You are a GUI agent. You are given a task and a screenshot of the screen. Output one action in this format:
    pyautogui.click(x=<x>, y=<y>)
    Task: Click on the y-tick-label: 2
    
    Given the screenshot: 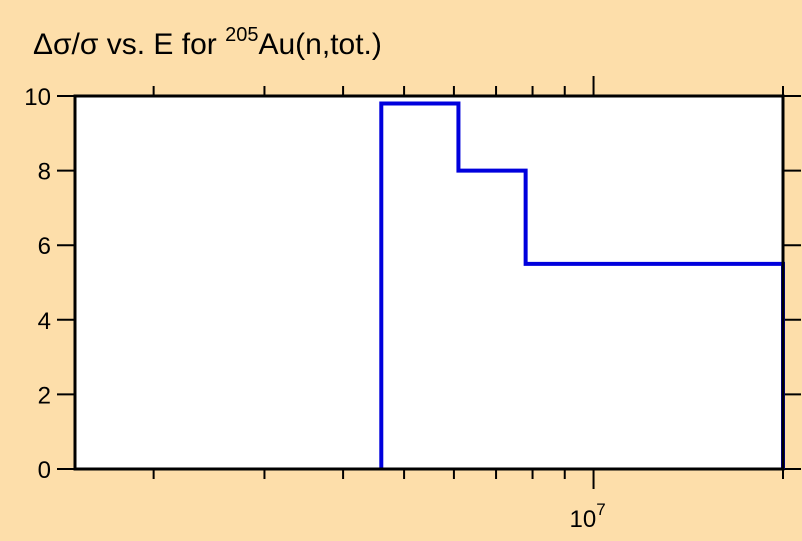 What is the action you would take?
    pyautogui.click(x=44, y=395)
    